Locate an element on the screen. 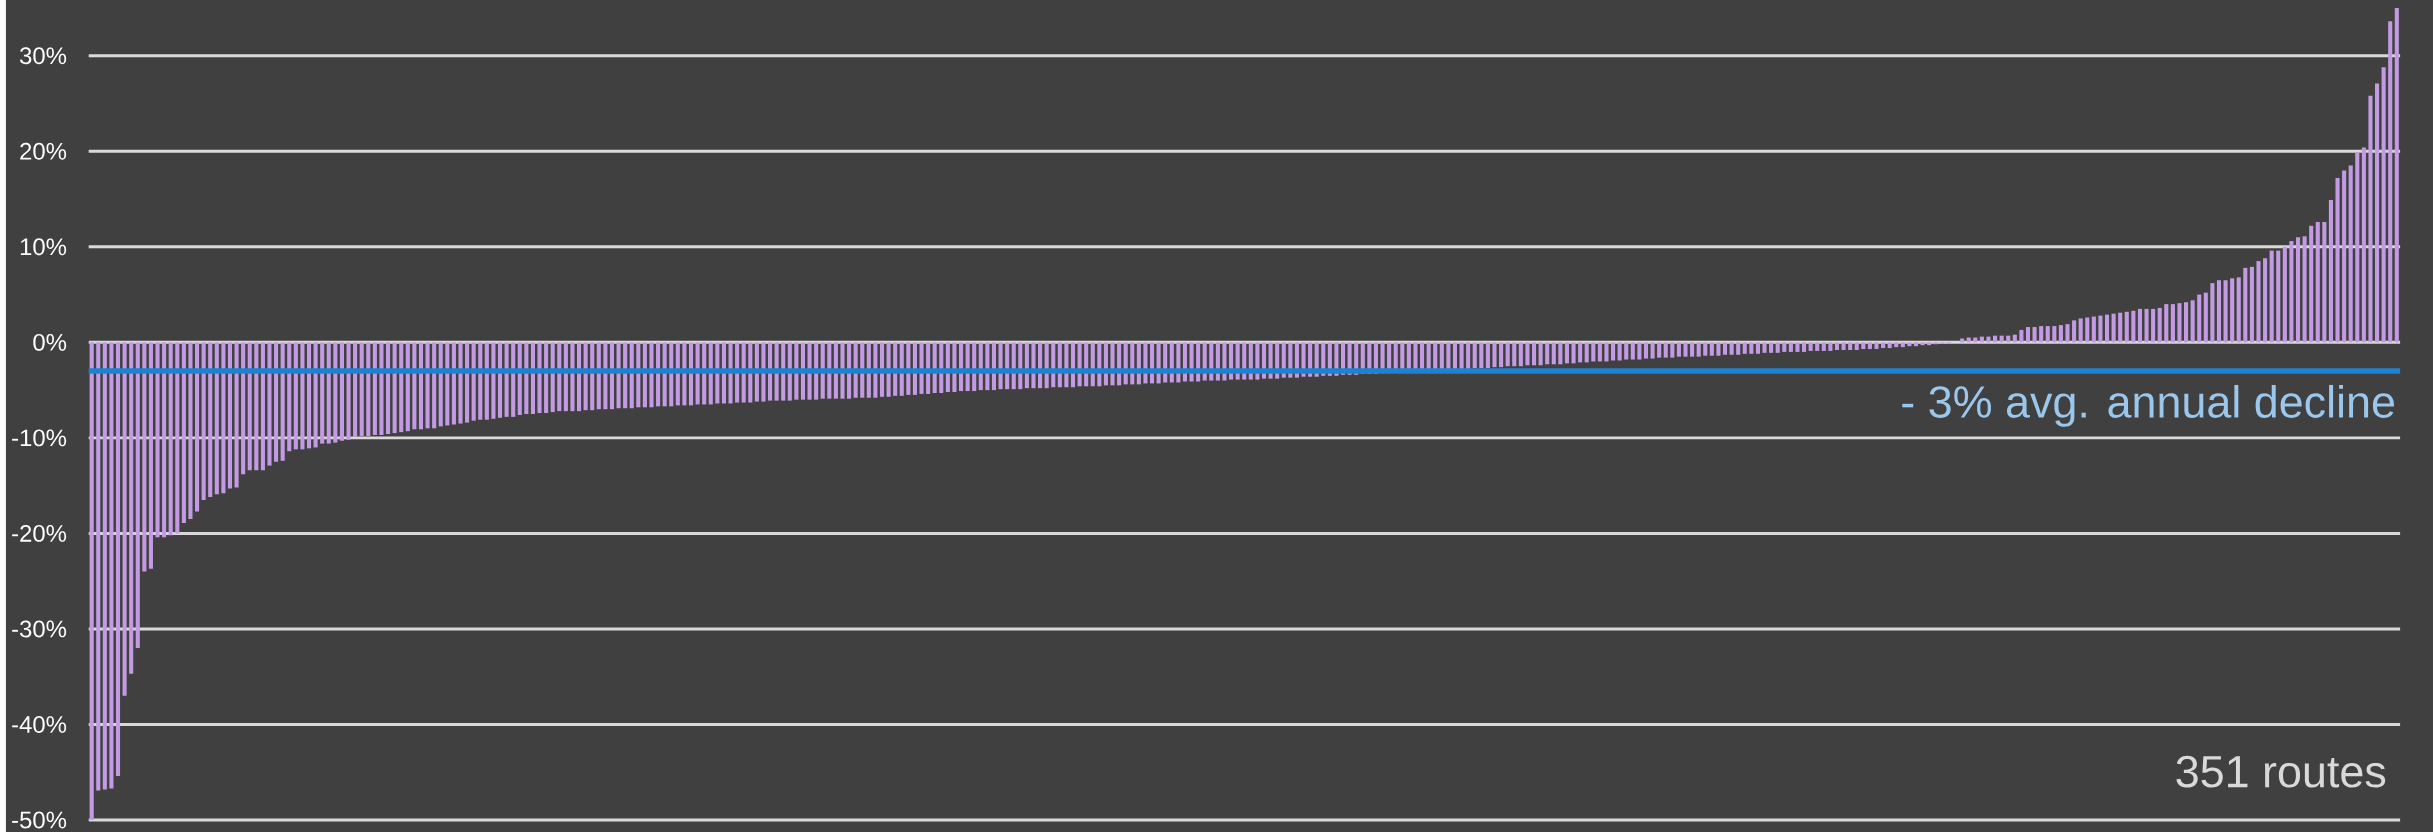  y-tick-label: -50% is located at coordinates (39, 820).